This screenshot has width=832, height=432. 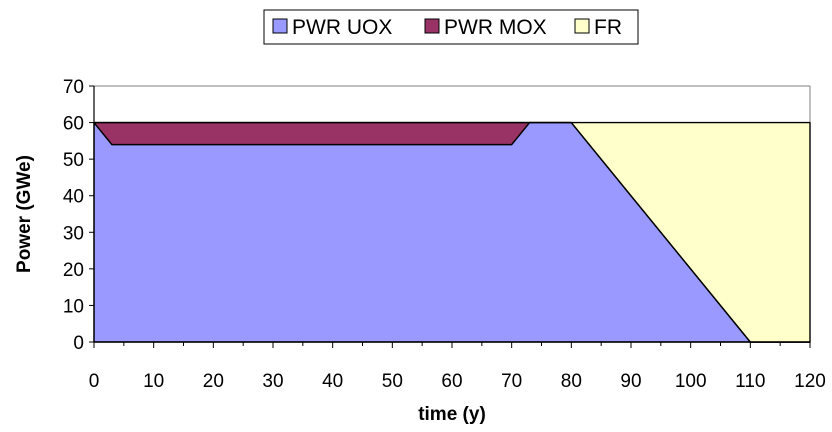 What do you see at coordinates (73, 233) in the screenshot?
I see `y-tick-label: 30` at bounding box center [73, 233].